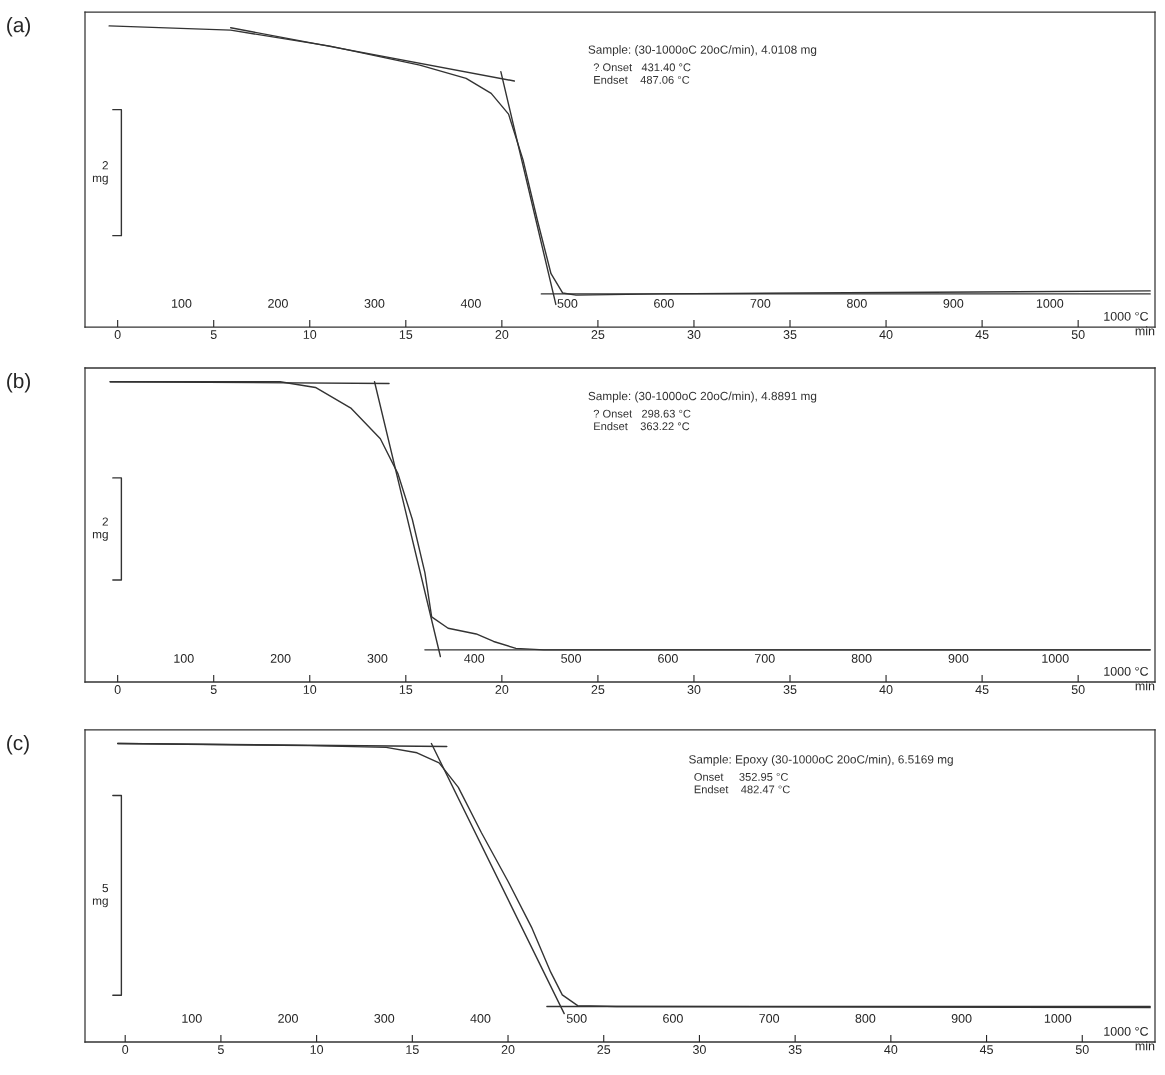 This screenshot has width=1165, height=1075. Describe the element at coordinates (702, 51) in the screenshot. I see `annotation: Sample: (30-1000oC 20oC/min), 4.0108 mg` at that location.